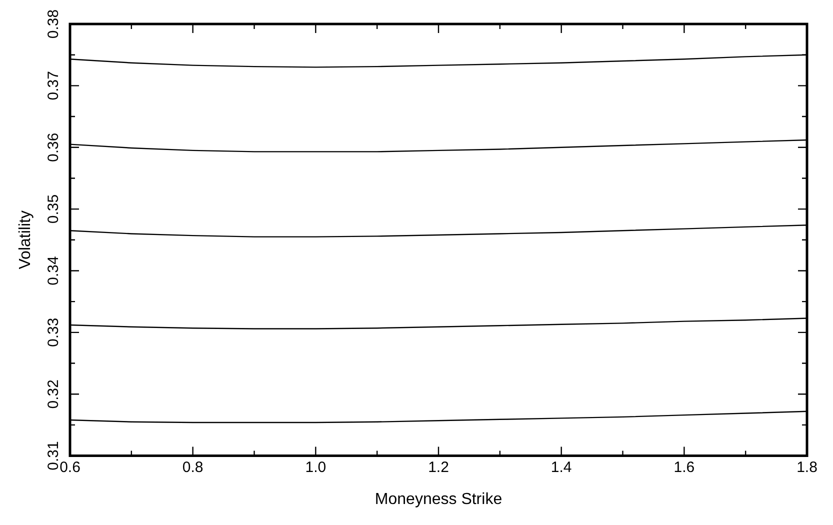 The image size is (833, 525). What do you see at coordinates (53, 24) in the screenshot?
I see `y-tick-label: 0.38` at bounding box center [53, 24].